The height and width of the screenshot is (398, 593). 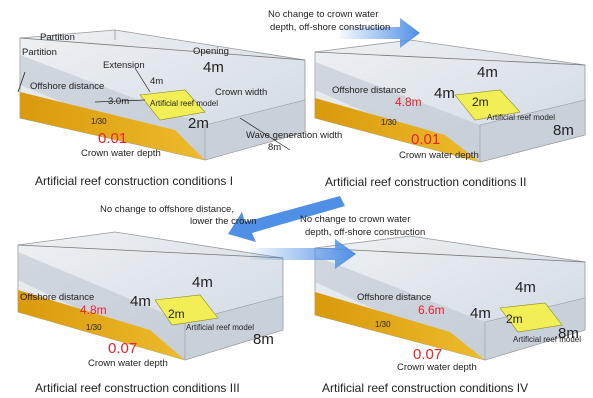 What do you see at coordinates (211, 51) in the screenshot?
I see `opening-label: Opening` at bounding box center [211, 51].